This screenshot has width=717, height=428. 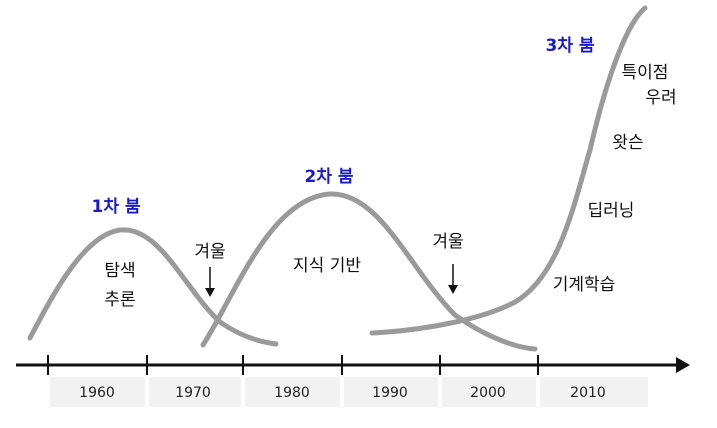 What do you see at coordinates (569, 46) in the screenshot?
I see `third-boom-label: 3차 붐` at bounding box center [569, 46].